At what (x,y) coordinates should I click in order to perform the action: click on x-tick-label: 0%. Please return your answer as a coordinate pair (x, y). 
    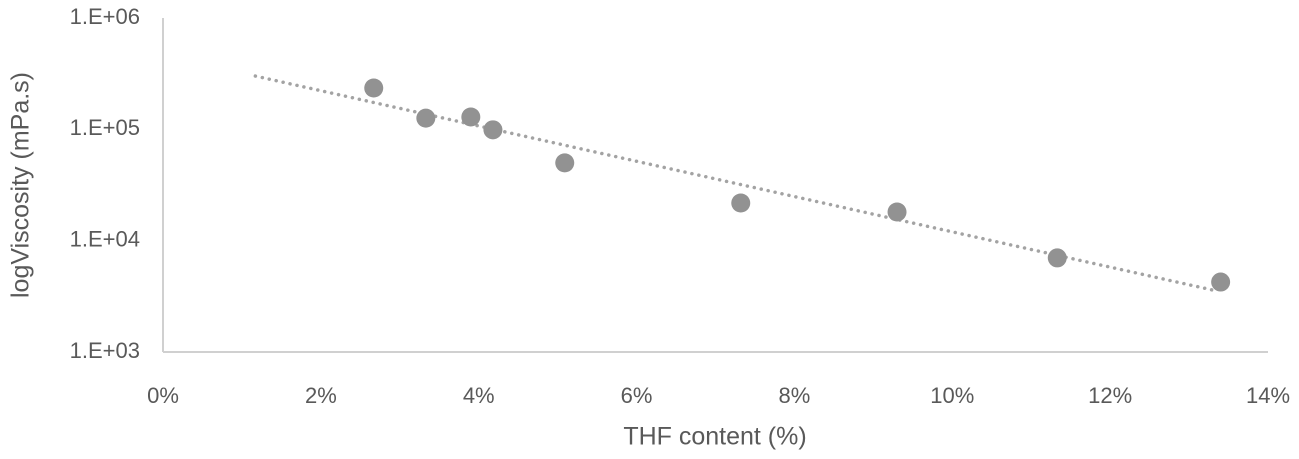
    Looking at the image, I should click on (163, 395).